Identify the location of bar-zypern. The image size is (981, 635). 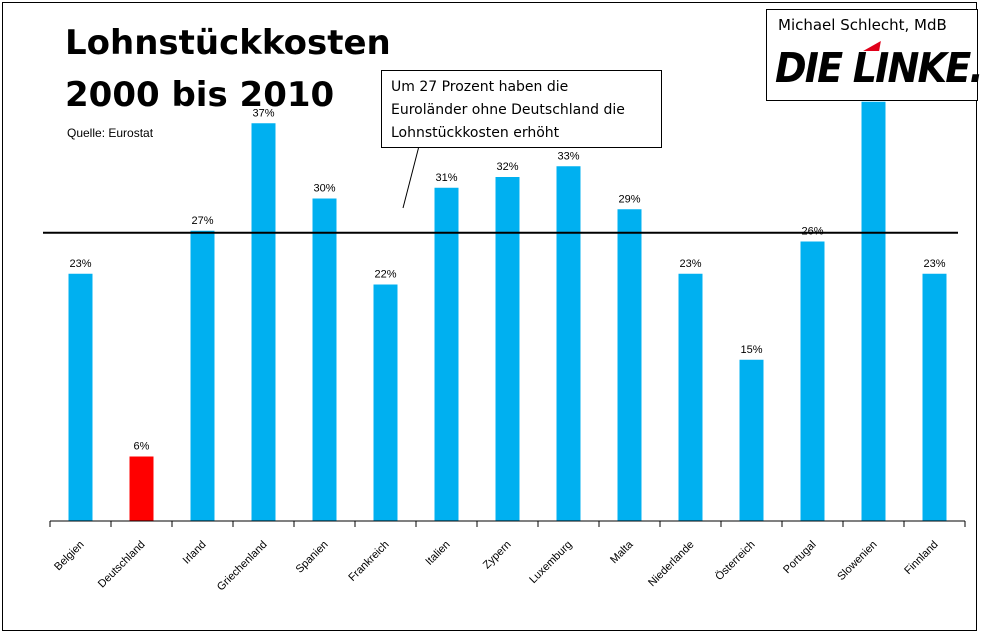
(507, 349).